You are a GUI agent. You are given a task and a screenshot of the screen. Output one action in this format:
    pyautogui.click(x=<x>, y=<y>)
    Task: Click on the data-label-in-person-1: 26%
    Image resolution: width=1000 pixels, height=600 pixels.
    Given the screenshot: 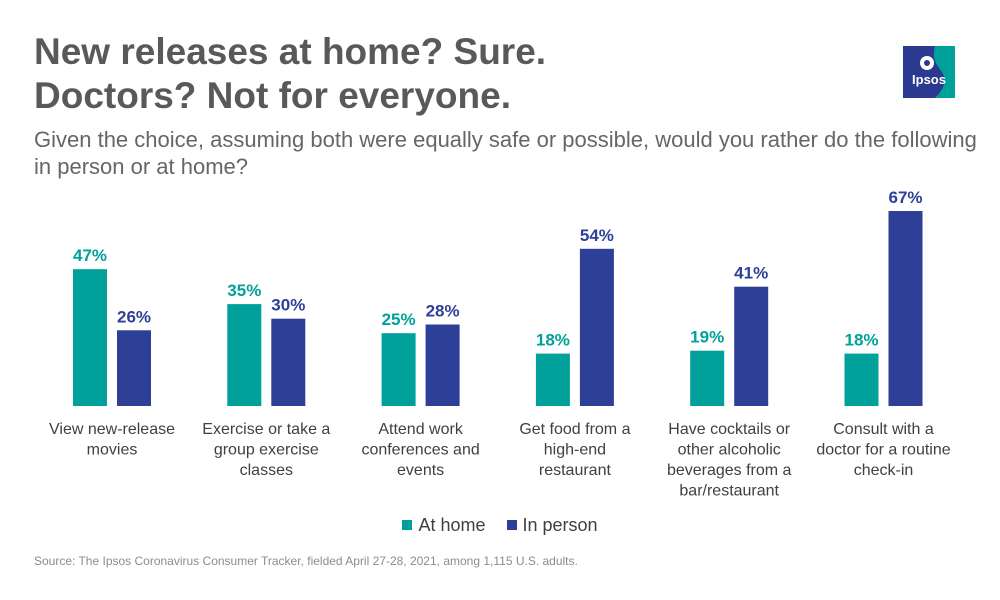 What is the action you would take?
    pyautogui.click(x=134, y=316)
    